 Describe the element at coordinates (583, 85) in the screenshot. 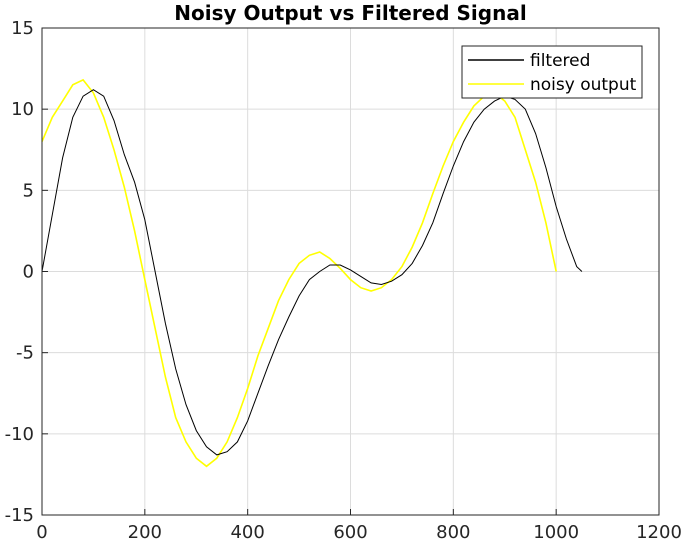

I see `legend-label-1: noisy output` at that location.